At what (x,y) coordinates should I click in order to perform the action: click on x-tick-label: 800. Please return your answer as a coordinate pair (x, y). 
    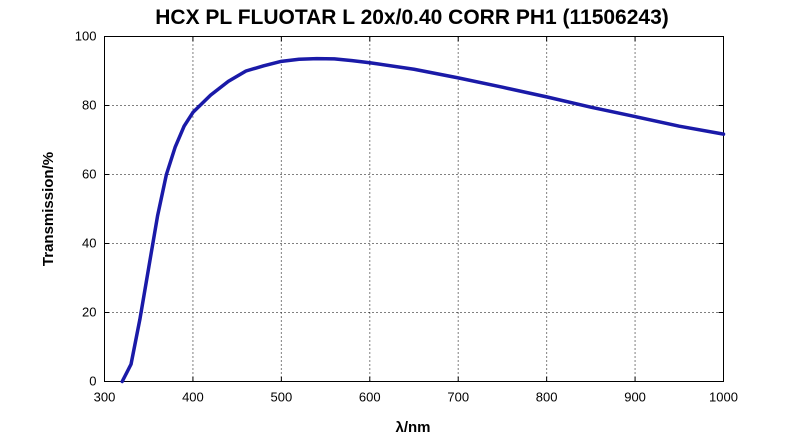
    Looking at the image, I should click on (547, 397).